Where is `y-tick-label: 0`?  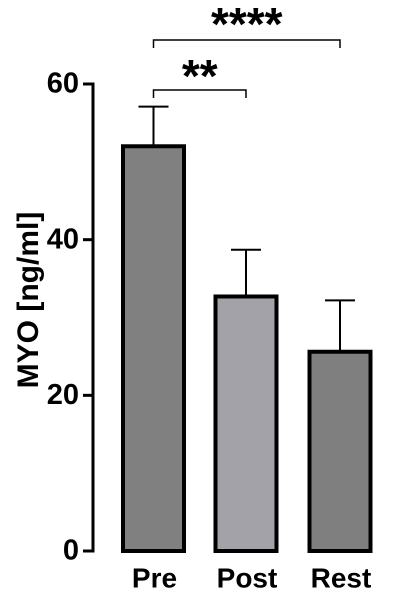 y-tick-label: 0 is located at coordinates (71, 551).